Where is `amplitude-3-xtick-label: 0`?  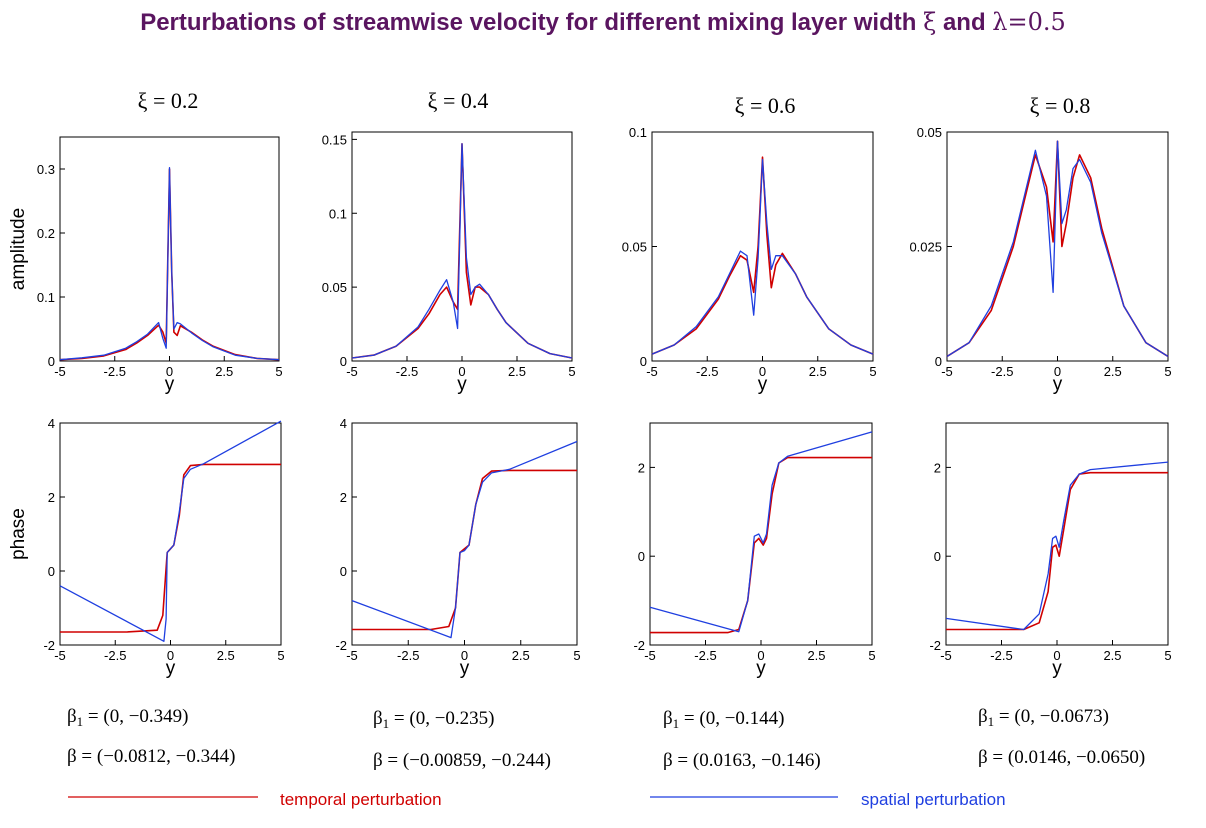 amplitude-3-xtick-label: 0 is located at coordinates (762, 371).